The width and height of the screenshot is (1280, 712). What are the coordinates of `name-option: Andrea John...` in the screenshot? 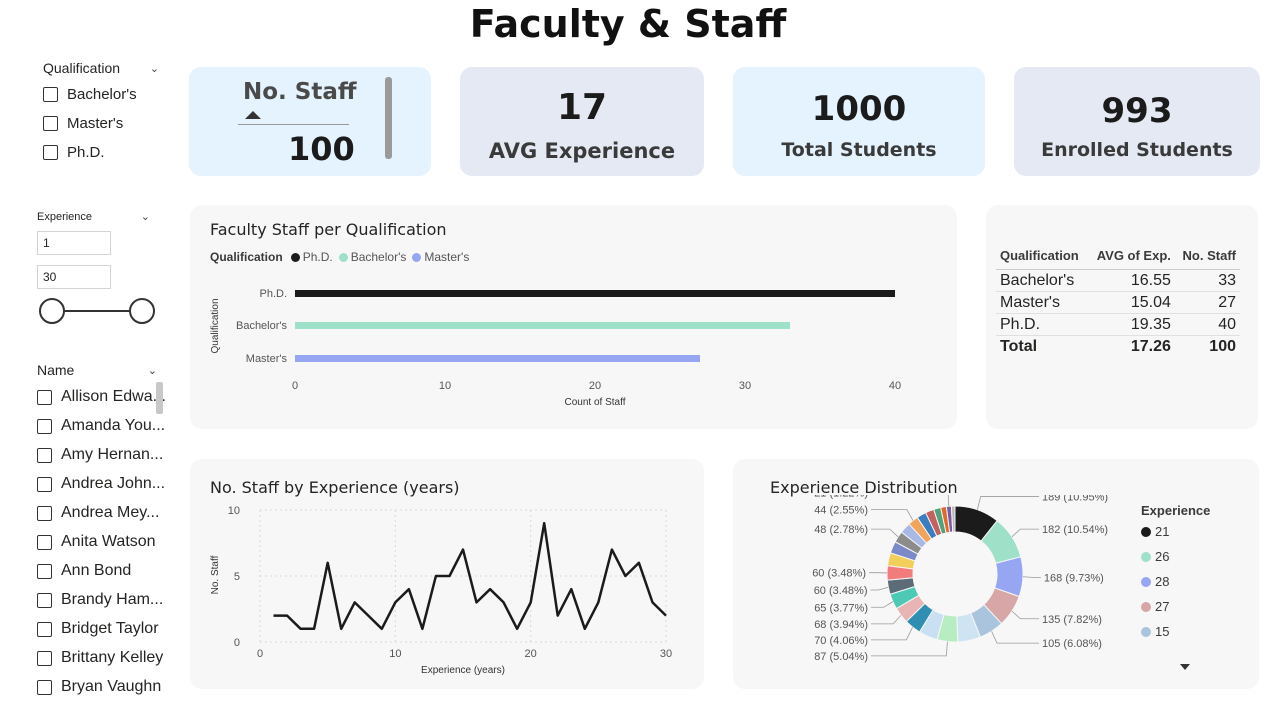 It's located at (101, 484).